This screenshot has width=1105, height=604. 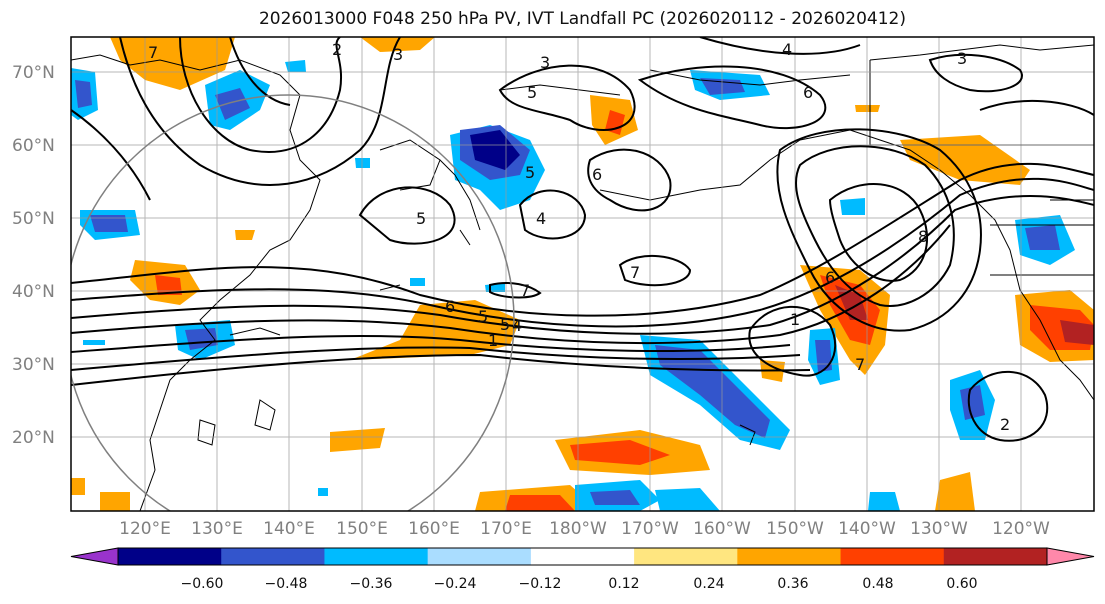 What do you see at coordinates (1021, 529) in the screenshot?
I see `lon-label: 120°W` at bounding box center [1021, 529].